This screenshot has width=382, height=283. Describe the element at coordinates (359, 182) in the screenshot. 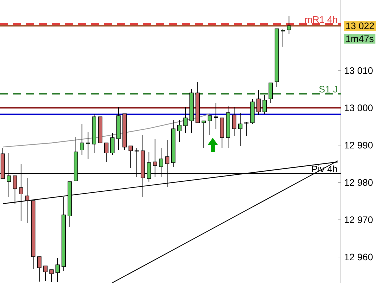

I see `y-tick-label: 12 980` at that location.